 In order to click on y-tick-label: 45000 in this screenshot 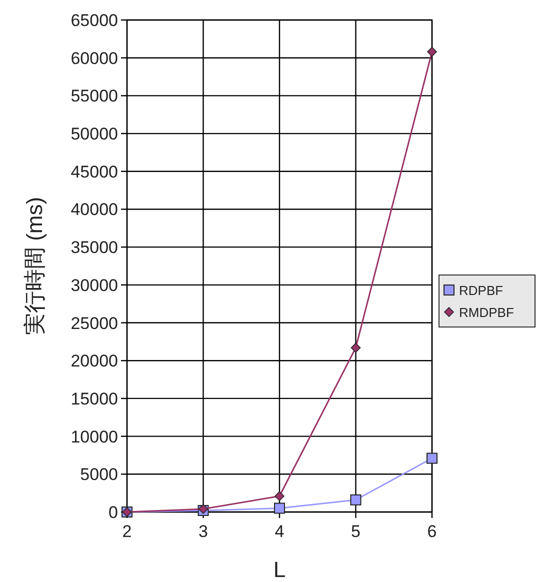, I will do `click(94, 172)`.